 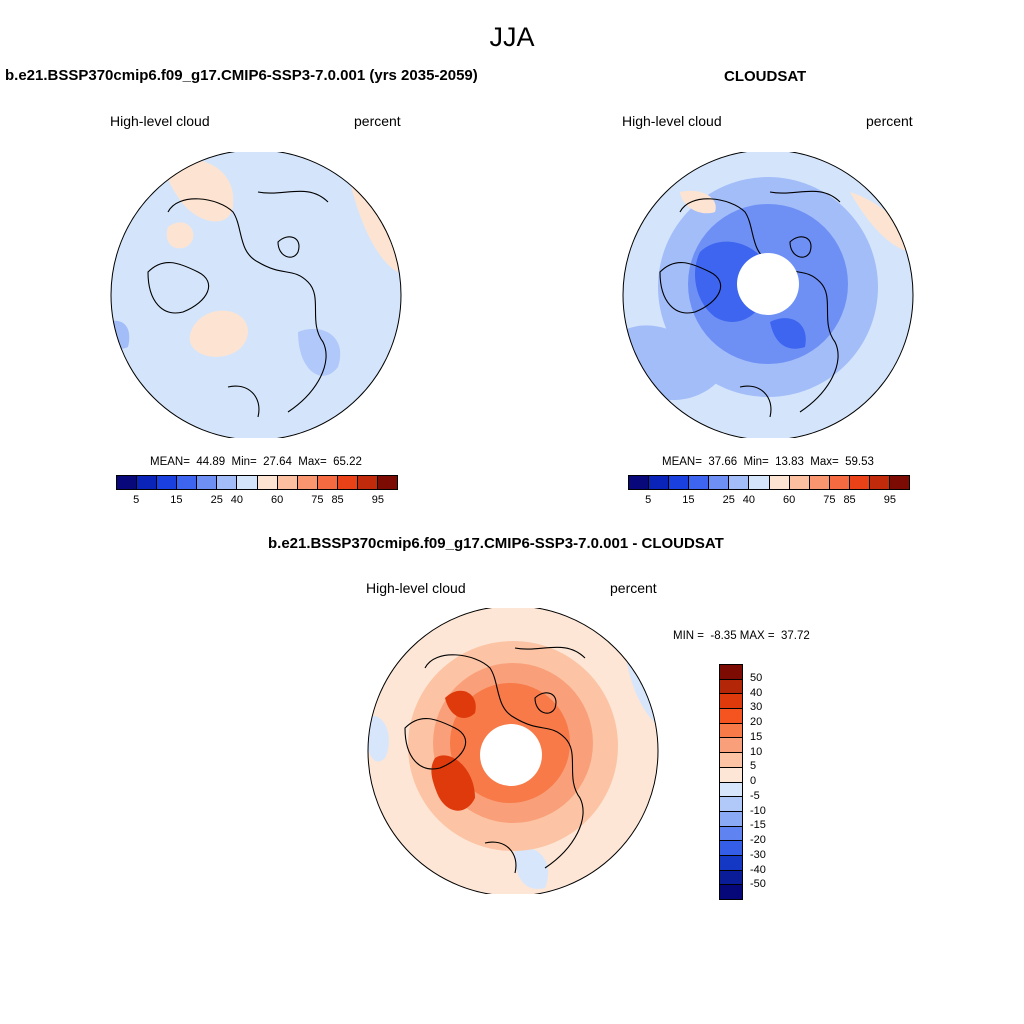 I want to click on model-colorbar, so click(x=257, y=482).